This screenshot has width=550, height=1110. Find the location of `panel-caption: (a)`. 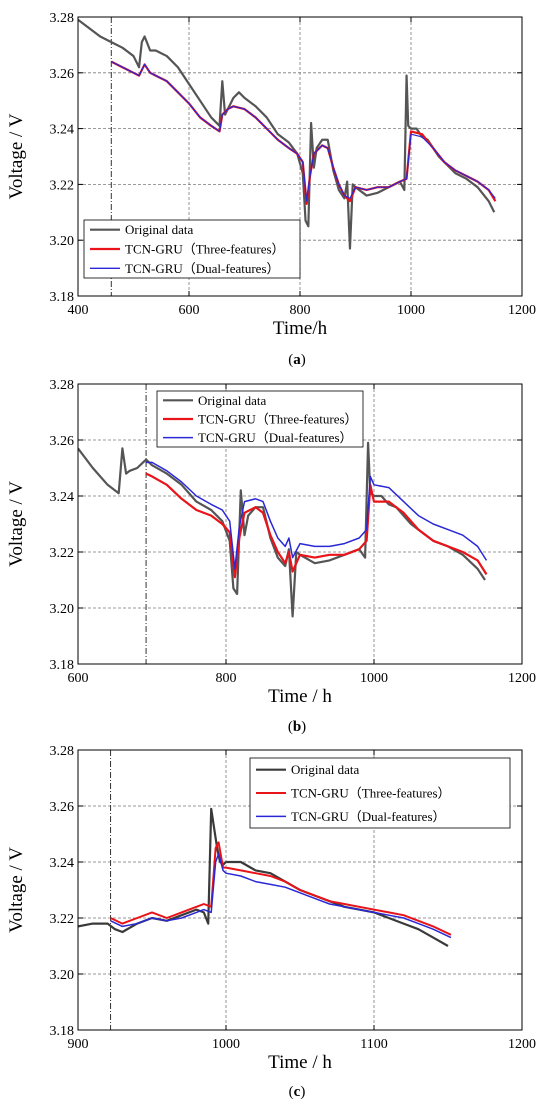

panel-caption: (a) is located at coordinates (297, 360).